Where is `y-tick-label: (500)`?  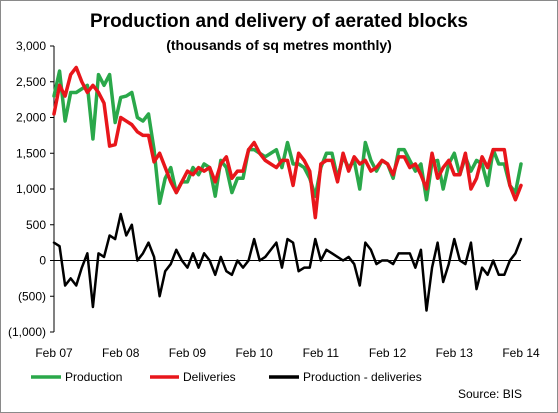 y-tick-label: (500) is located at coordinates (32, 296).